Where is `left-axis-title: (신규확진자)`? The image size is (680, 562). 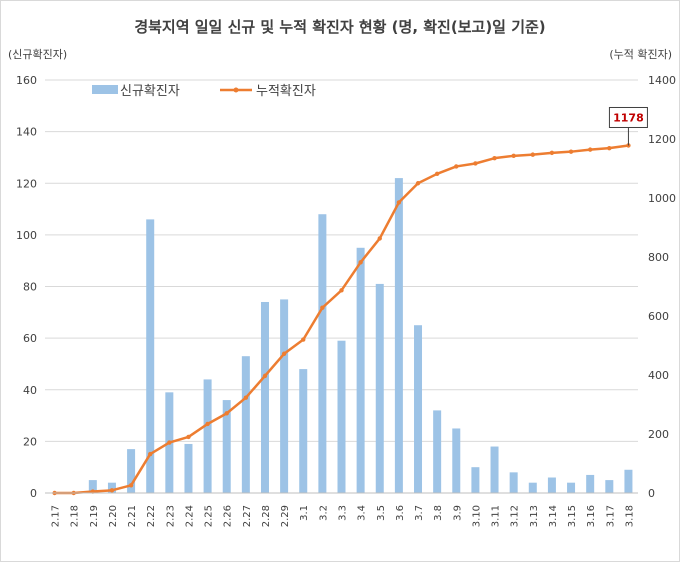 left-axis-title: (신규확진자) is located at coordinates (37, 54).